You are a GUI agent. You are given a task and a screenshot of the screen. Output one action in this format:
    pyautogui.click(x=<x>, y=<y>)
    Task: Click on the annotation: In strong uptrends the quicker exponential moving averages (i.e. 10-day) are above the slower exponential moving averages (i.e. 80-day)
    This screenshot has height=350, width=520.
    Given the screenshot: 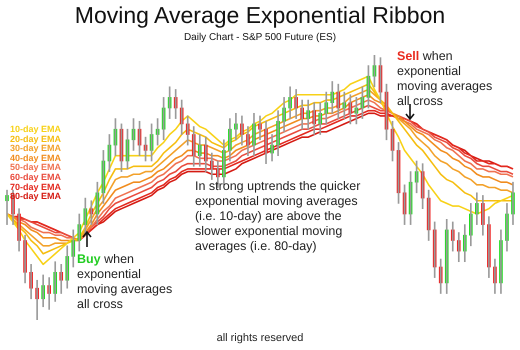 What is the action you would take?
    pyautogui.click(x=278, y=216)
    